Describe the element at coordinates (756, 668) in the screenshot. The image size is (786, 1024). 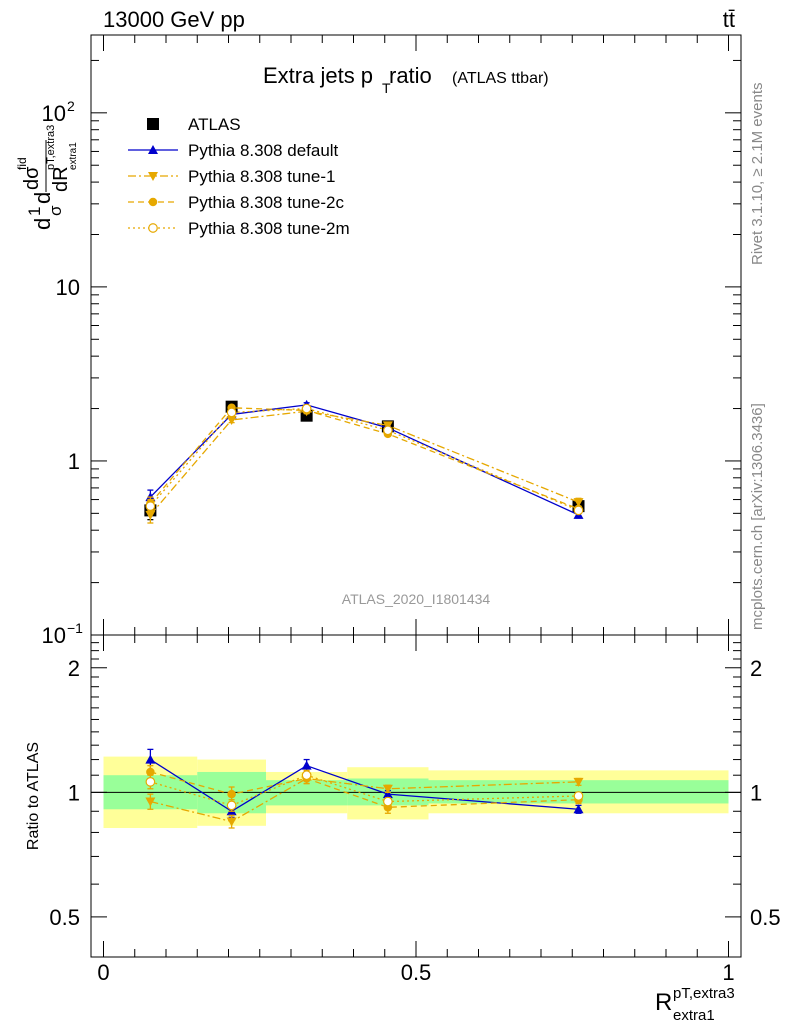
I see `ratio-y-tick-label-right: 2` at that location.